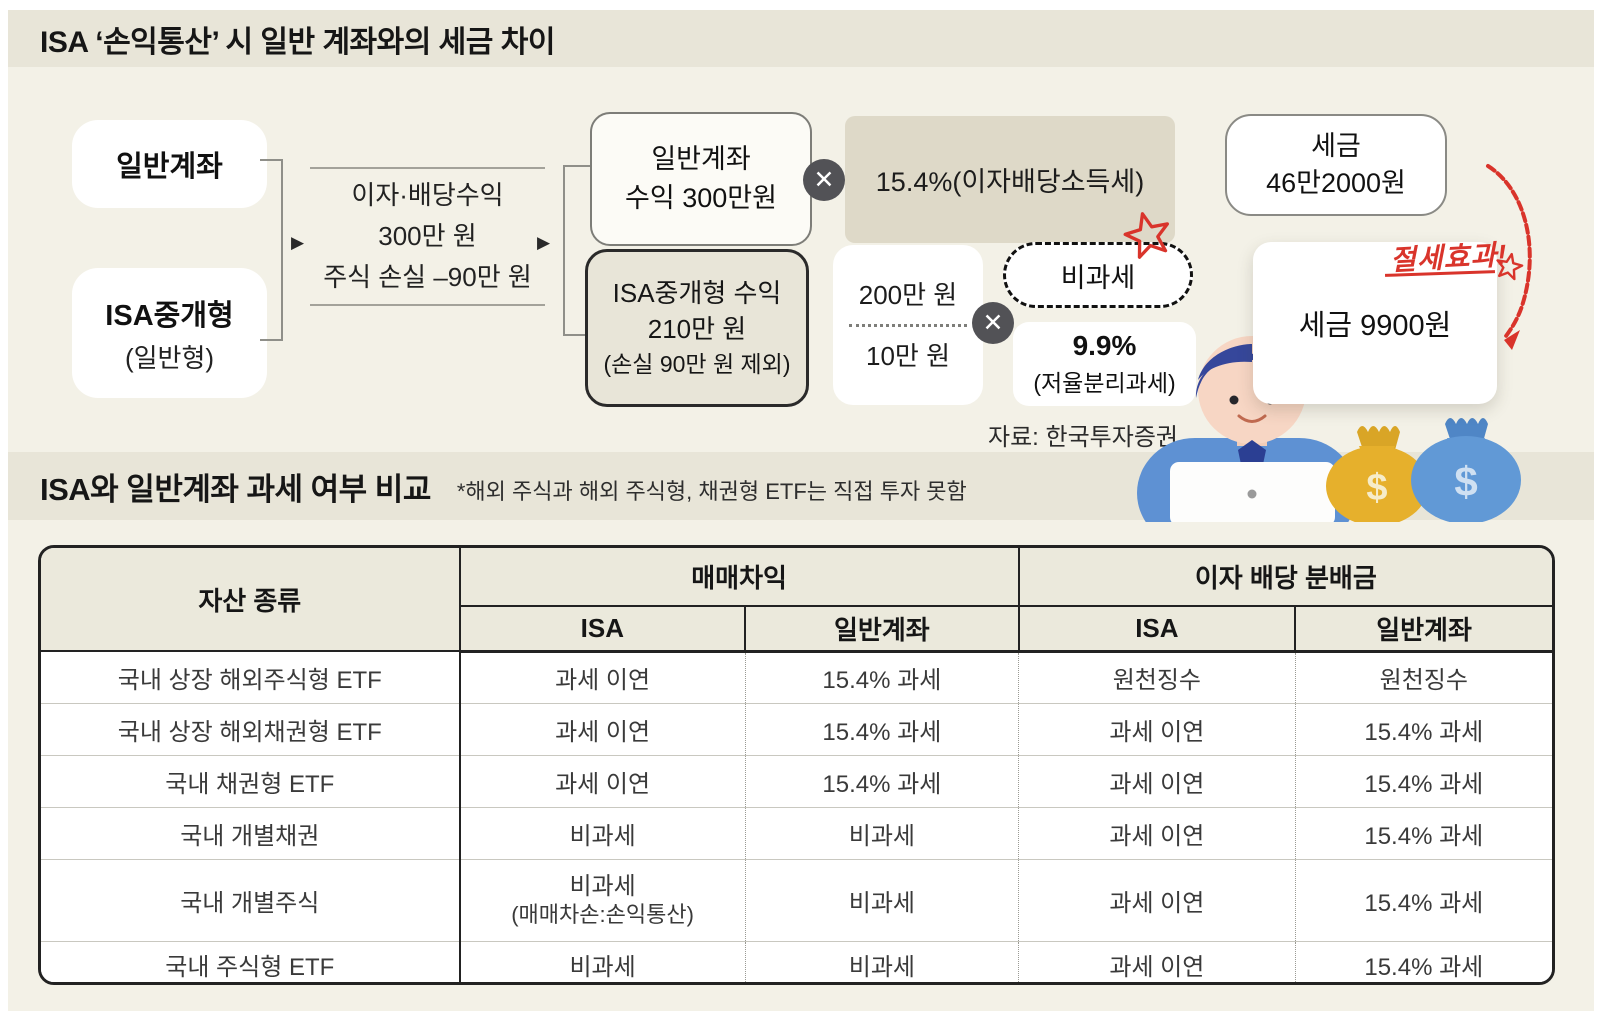 The image size is (1600, 1011). What do you see at coordinates (602, 914) in the screenshot?
I see `cell-note: (매매차손:손익통산)` at bounding box center [602, 914].